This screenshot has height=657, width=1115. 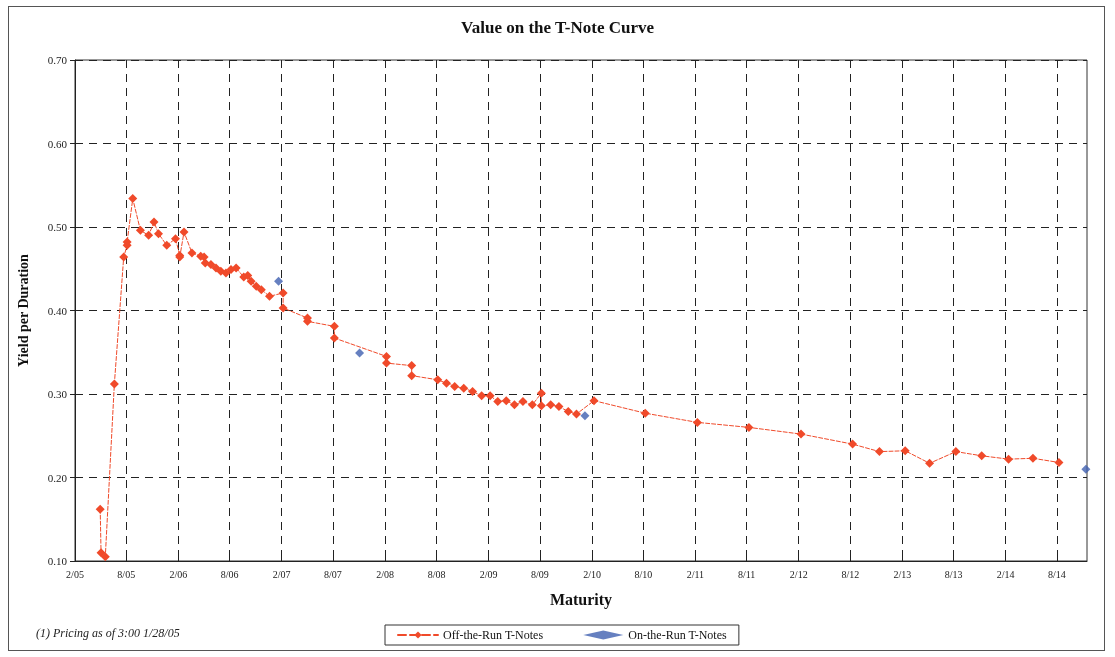 I want to click on legend-label: Off-the-Run T-Notes, so click(x=493, y=635).